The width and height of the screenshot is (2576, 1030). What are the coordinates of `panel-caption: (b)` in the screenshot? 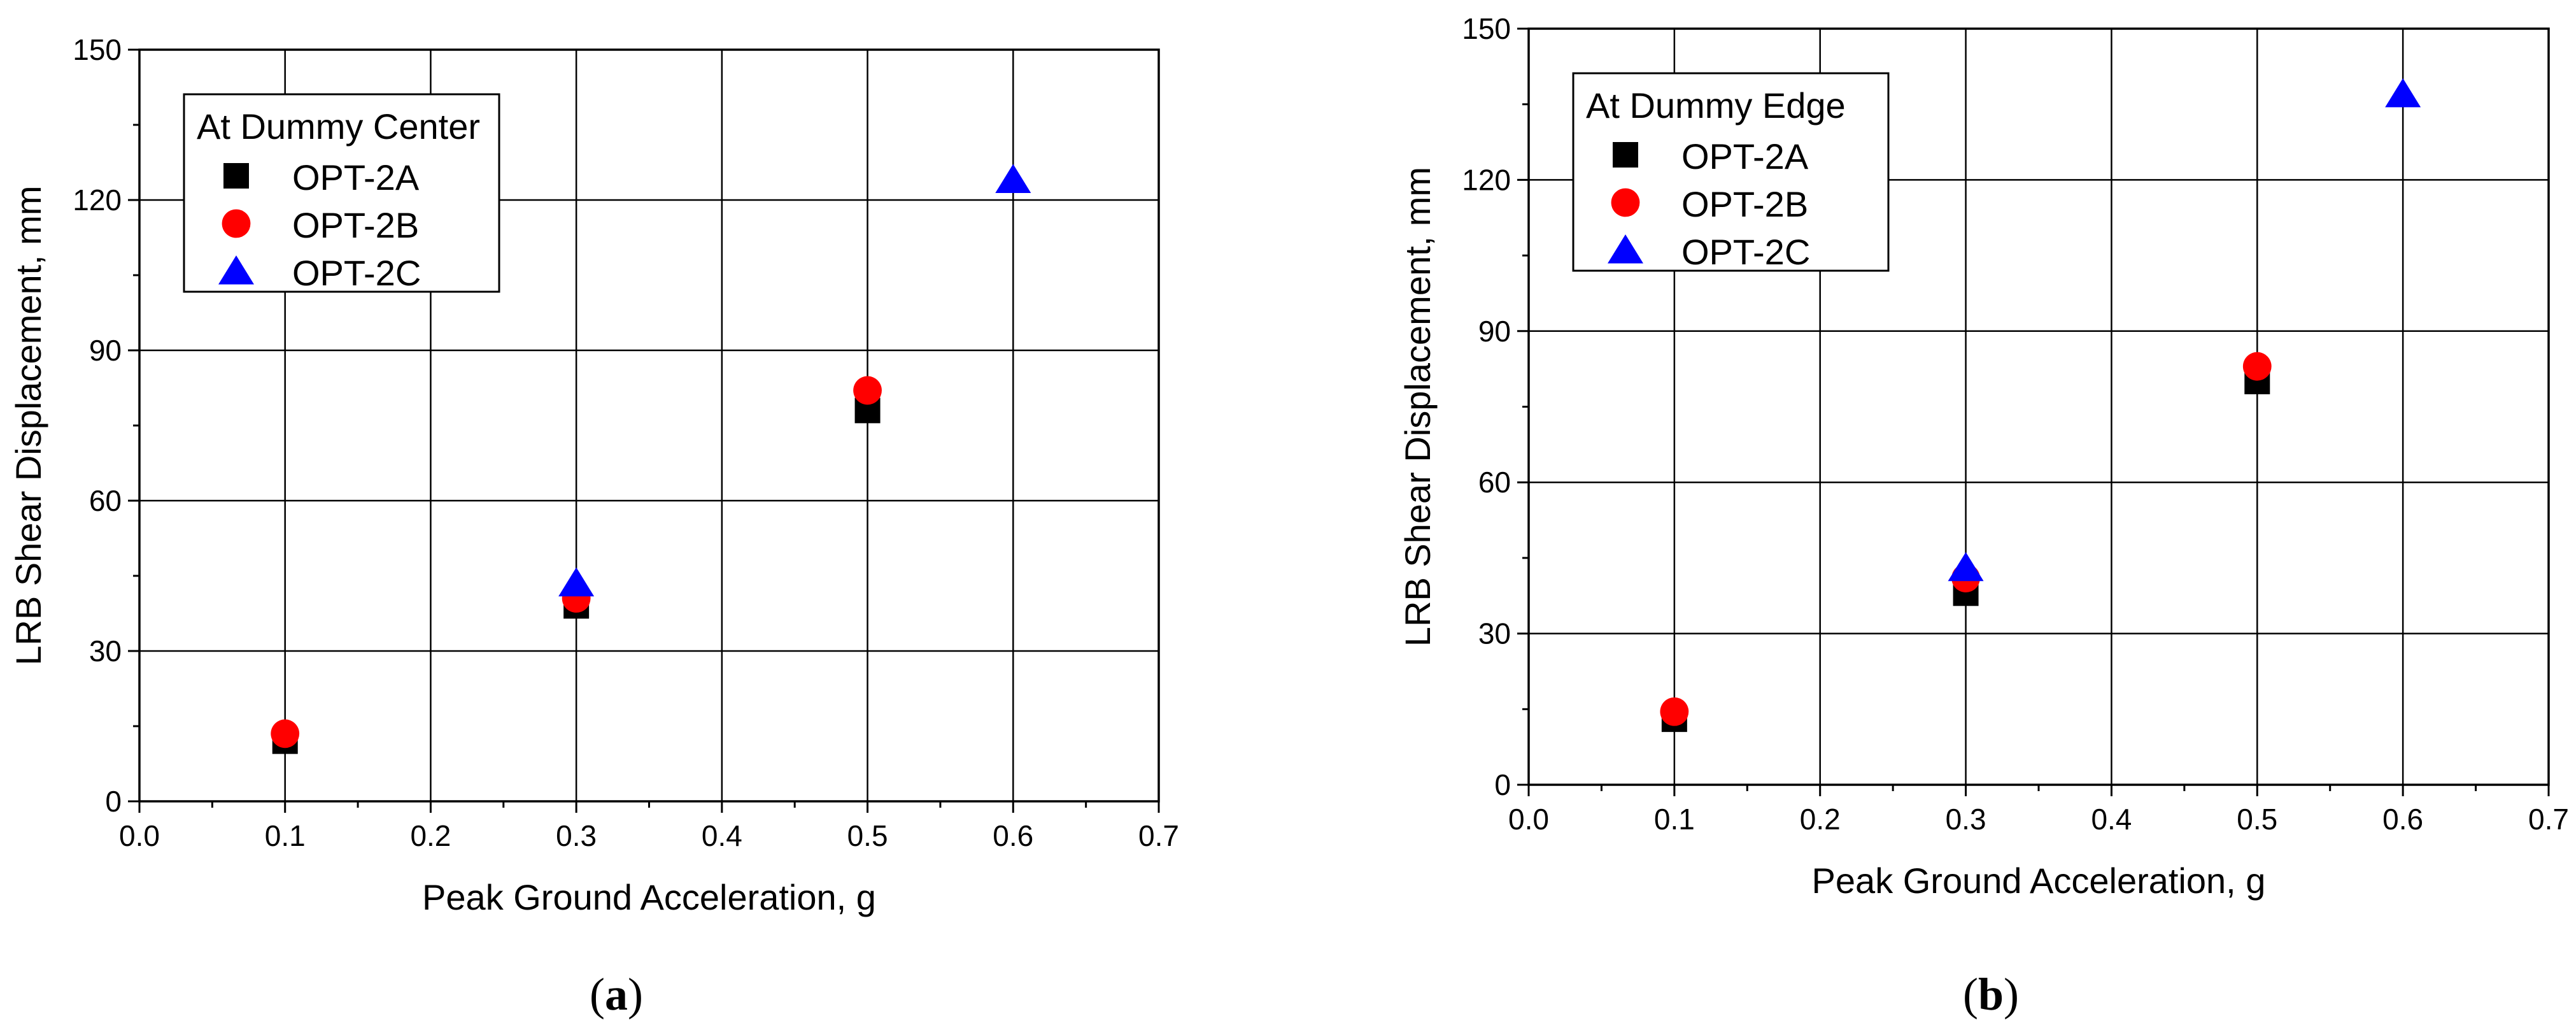 It's located at (1991, 994).